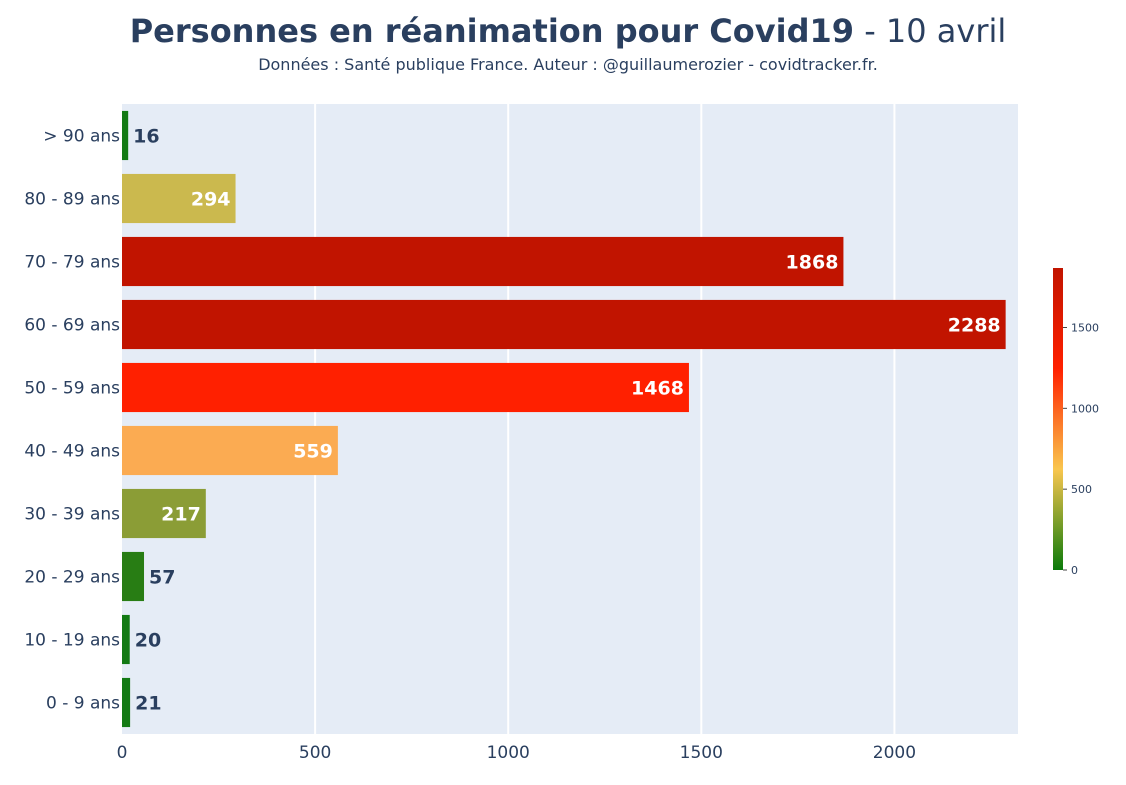  Describe the element at coordinates (72, 578) in the screenshot. I see `y-category-label: 20 - 29 ans` at that location.